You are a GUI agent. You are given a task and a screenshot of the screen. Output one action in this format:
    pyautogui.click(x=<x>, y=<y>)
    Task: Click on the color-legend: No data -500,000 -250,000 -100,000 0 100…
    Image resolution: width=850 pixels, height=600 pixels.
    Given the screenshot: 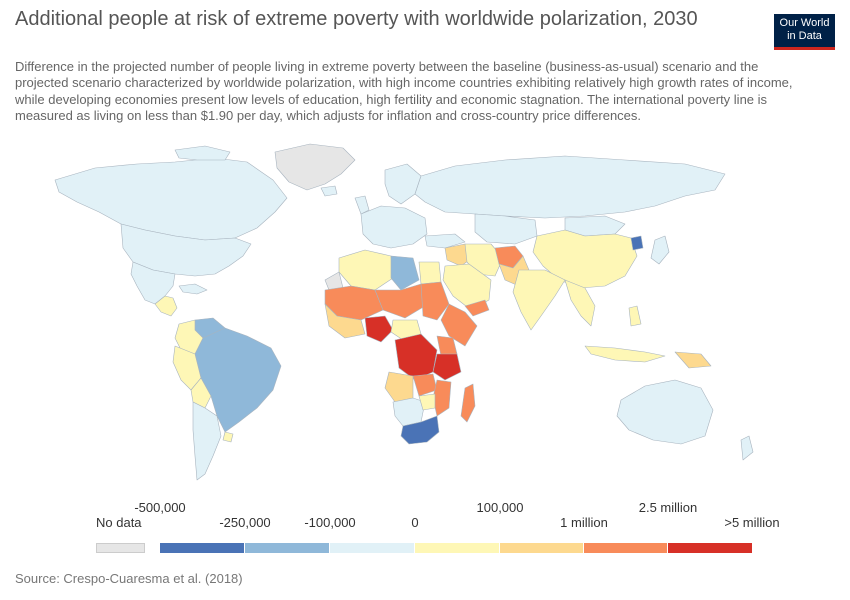 What is the action you would take?
    pyautogui.click(x=425, y=530)
    